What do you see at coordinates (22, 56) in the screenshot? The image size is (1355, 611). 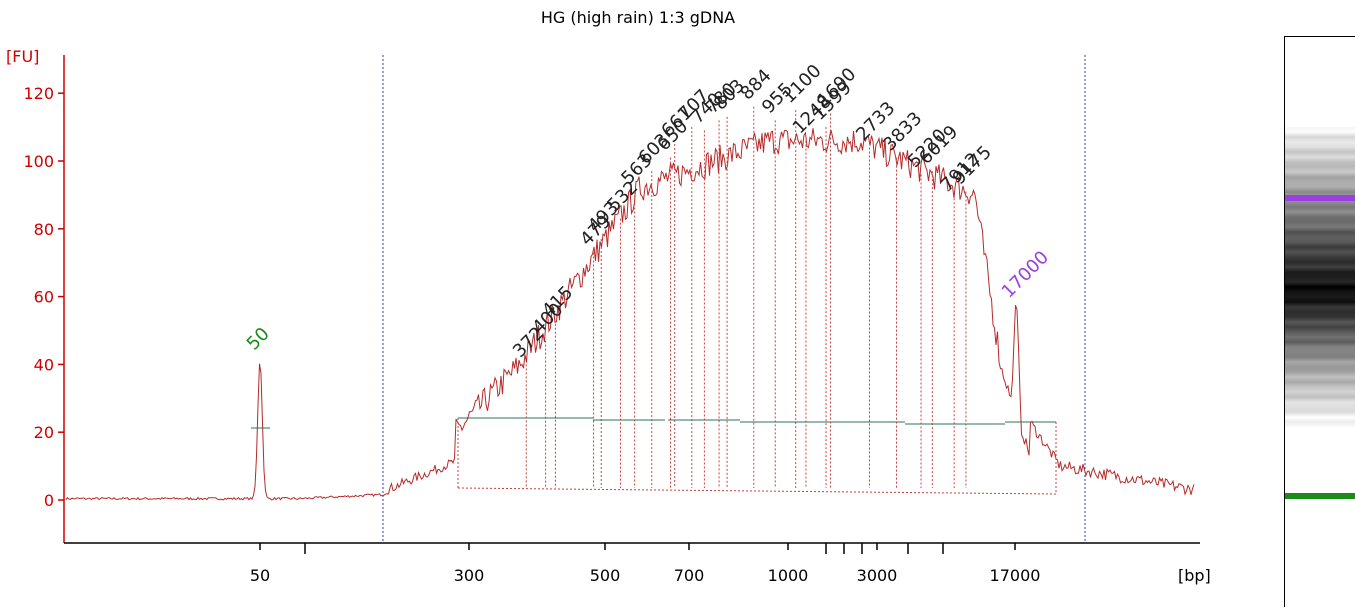 I see `y-axis-label: [FU]` at bounding box center [22, 56].